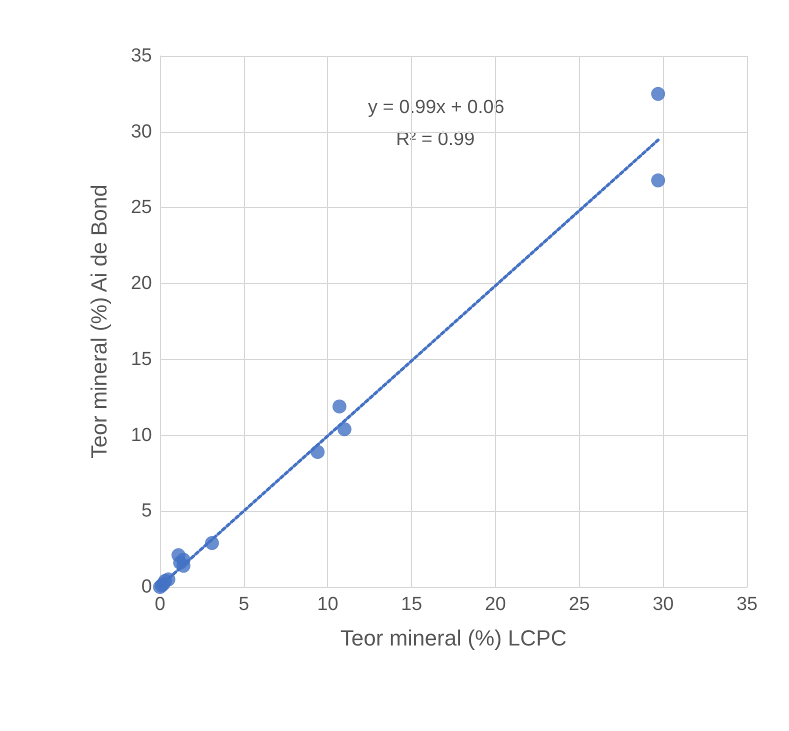 The image size is (789, 731). What do you see at coordinates (141, 131) in the screenshot?
I see `y-tick-label: 30` at bounding box center [141, 131].